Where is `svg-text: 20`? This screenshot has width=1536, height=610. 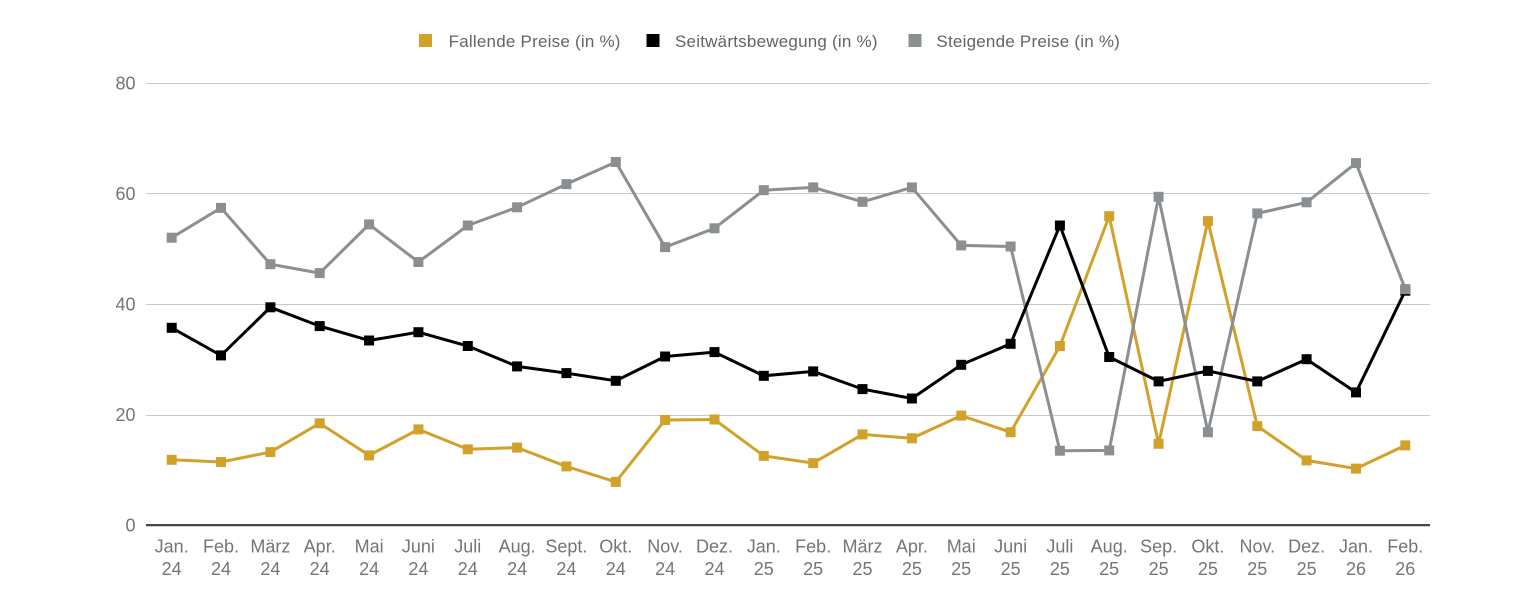 svg-text: 20 is located at coordinates (125, 415).